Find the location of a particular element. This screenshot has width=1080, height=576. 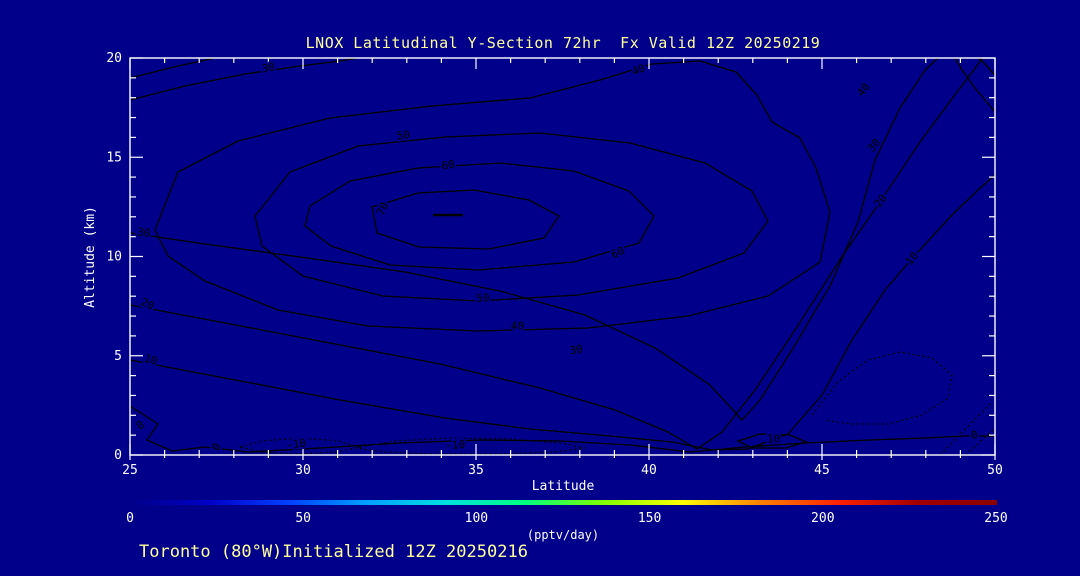

colorbar-units-label: (pptv/day) is located at coordinates (563, 535).